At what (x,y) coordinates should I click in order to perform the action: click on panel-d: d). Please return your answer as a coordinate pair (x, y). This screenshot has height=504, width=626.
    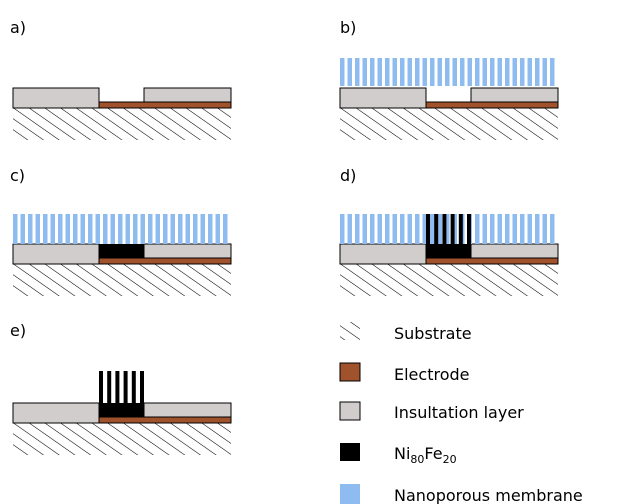
    Looking at the image, I should click on (449, 231).